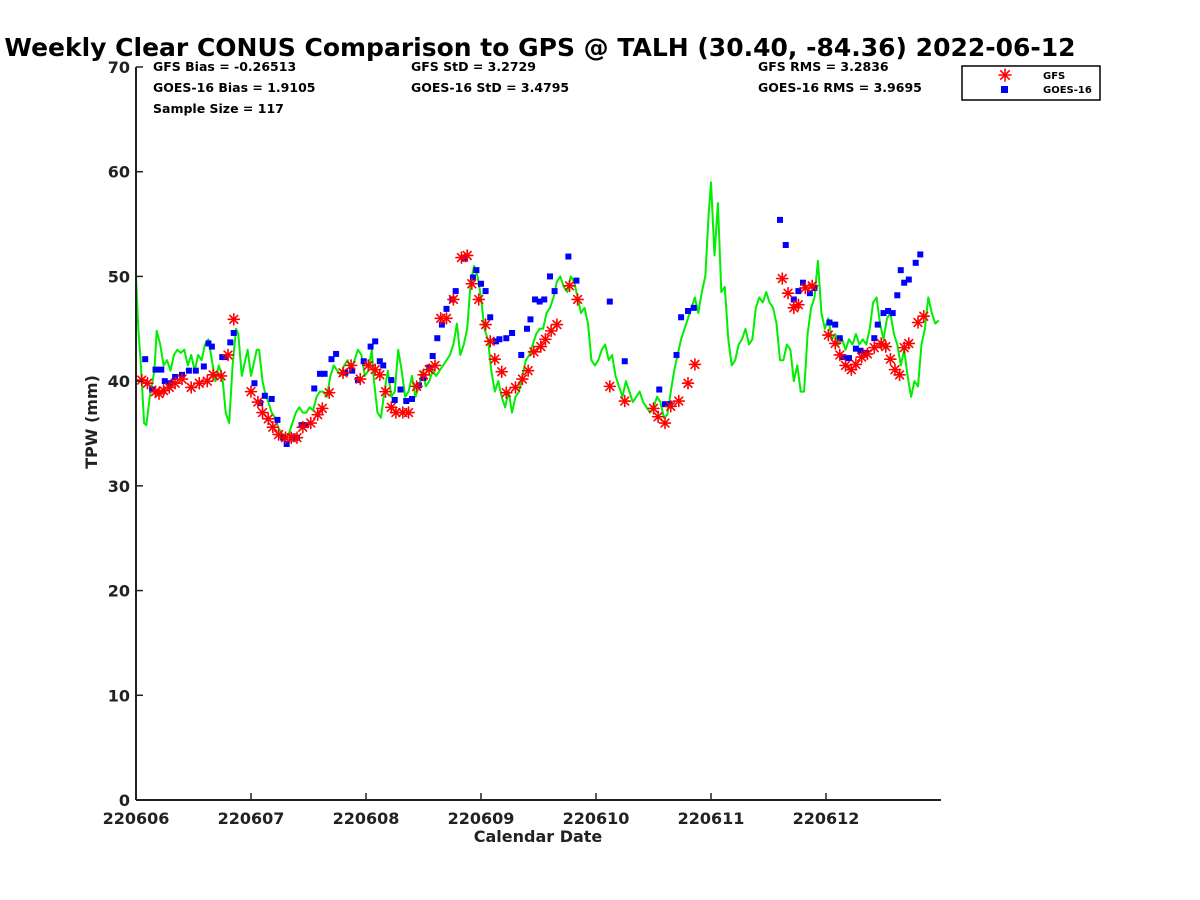  What do you see at coordinates (711, 818) in the screenshot?
I see `x-tick-label: 220611` at bounding box center [711, 818].